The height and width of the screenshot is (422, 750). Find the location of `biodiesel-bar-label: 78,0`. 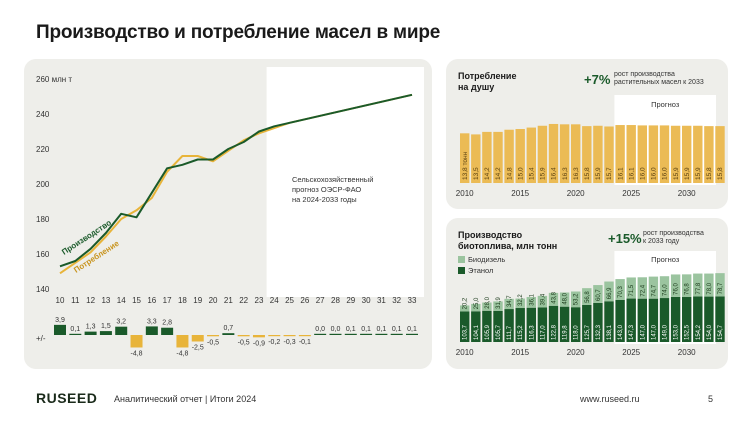

biodiesel-bar-label: 78,0 is located at coordinates (710, 288).